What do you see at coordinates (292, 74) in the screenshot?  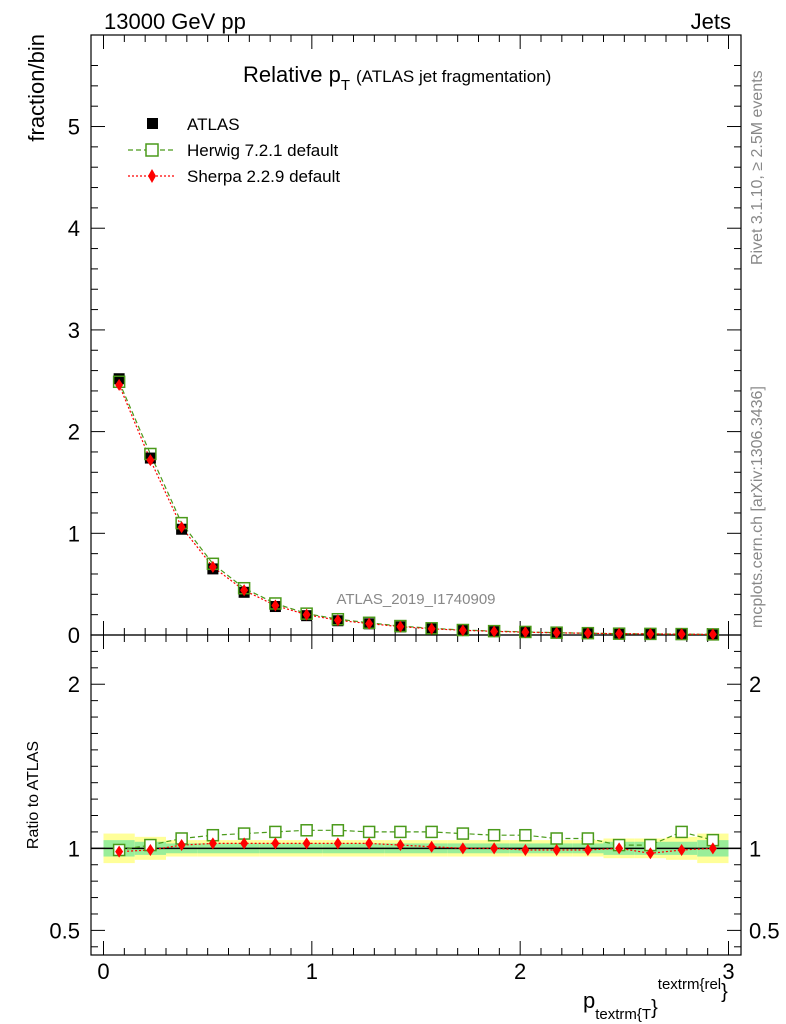 I see `chart-title-main: Relative p` at bounding box center [292, 74].